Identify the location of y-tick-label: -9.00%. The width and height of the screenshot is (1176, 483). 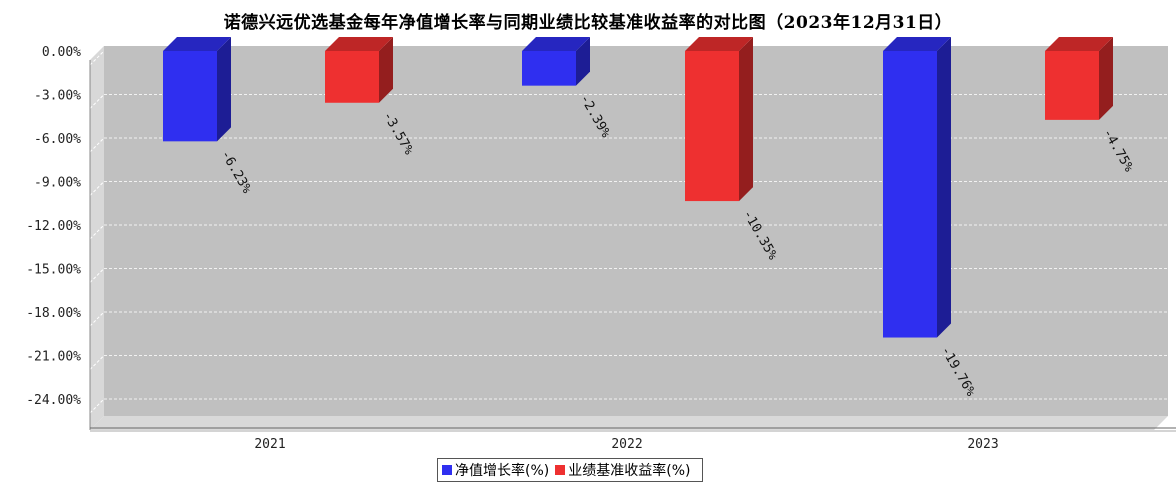
(57, 183).